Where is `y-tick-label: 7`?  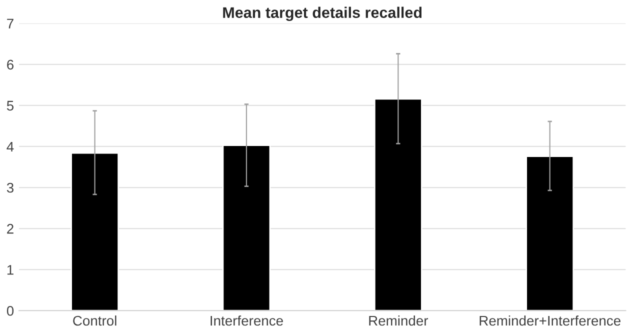 y-tick-label: 7 is located at coordinates (10, 23).